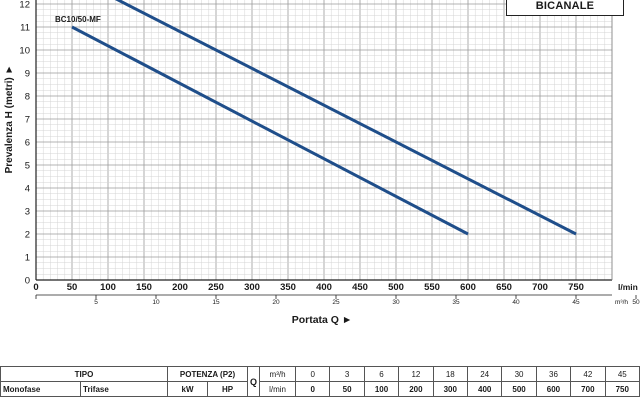 The height and width of the screenshot is (400, 640). Describe the element at coordinates (27, 120) in the screenshot. I see `y-tick-label: 7` at that location.